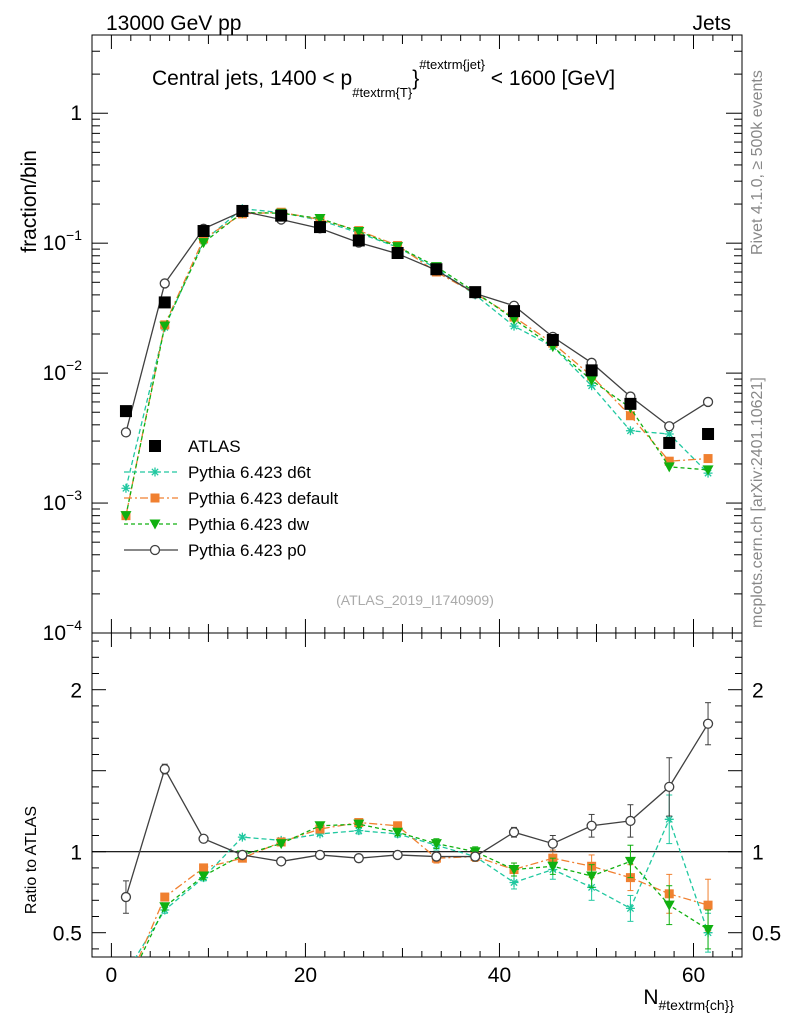 The height and width of the screenshot is (1024, 786). What do you see at coordinates (249, 472) in the screenshot?
I see `legend-label-d6t: Pythia 6.423 d6t` at bounding box center [249, 472].